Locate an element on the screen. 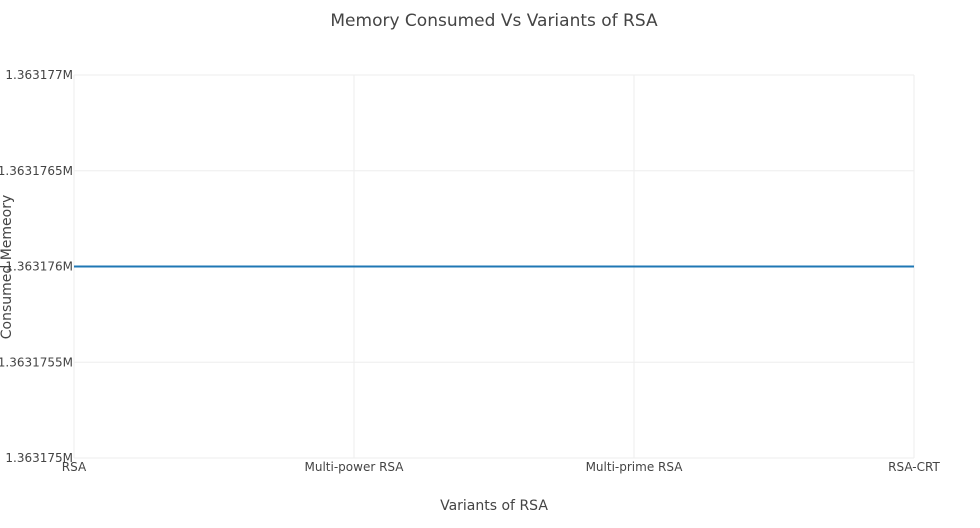  y-tick-label: 1.3631765M is located at coordinates (36, 171).